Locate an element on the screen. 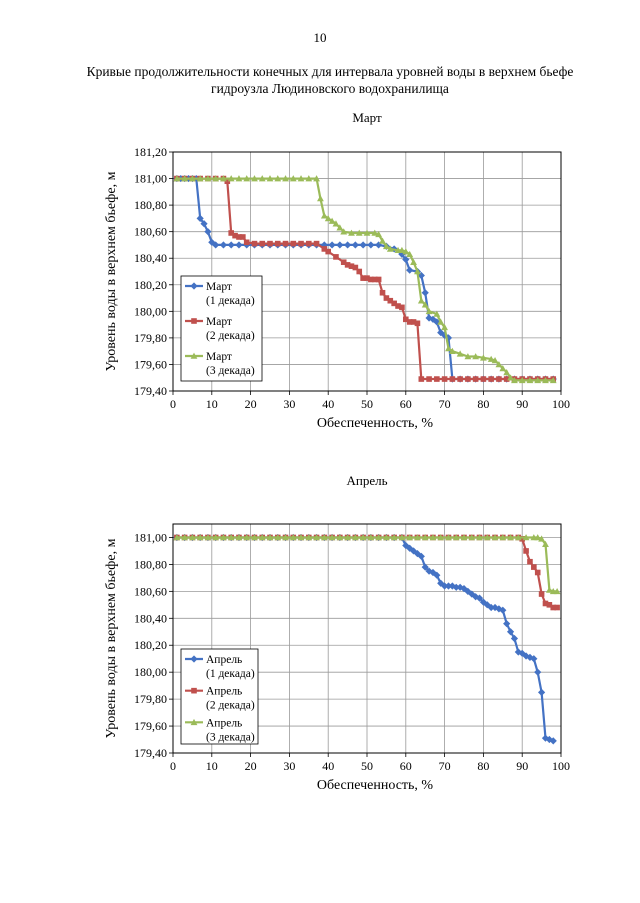  legend-label-2: Март is located at coordinates (219, 322).